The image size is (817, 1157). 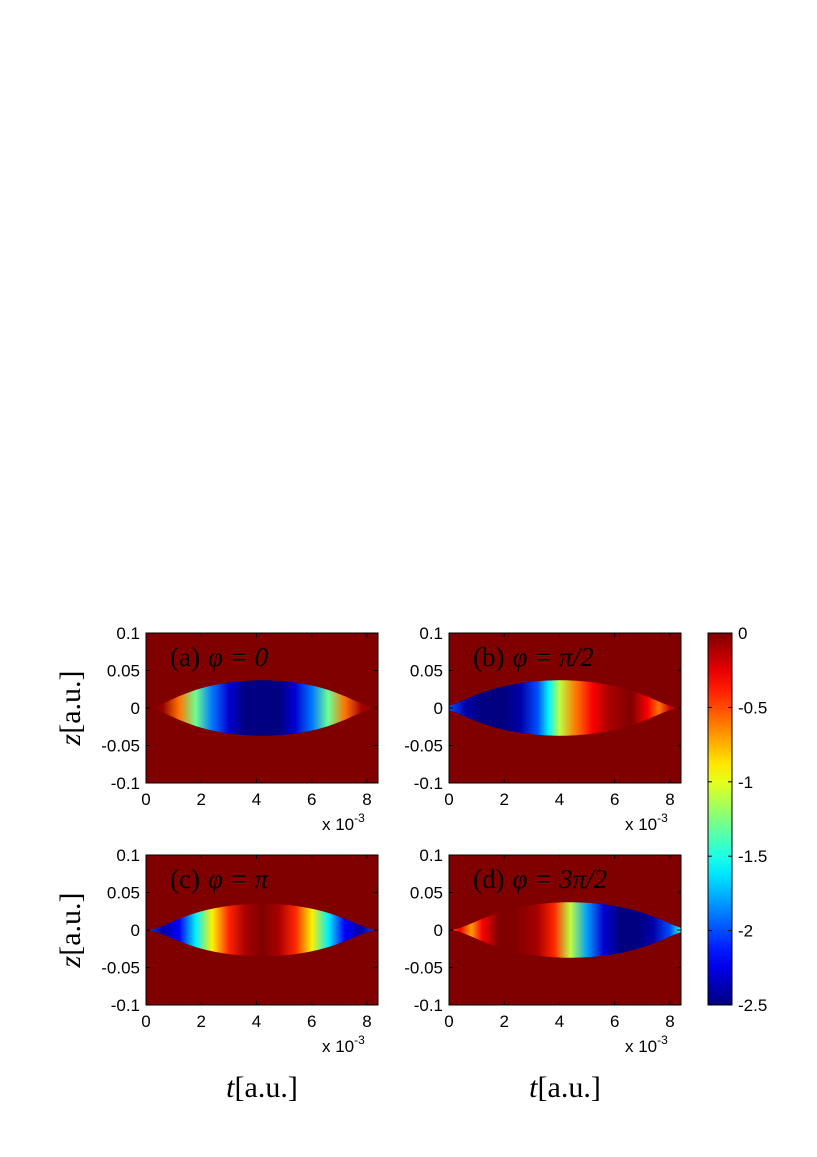 I want to click on colorbar-tick-label: 0, so click(x=742, y=633).